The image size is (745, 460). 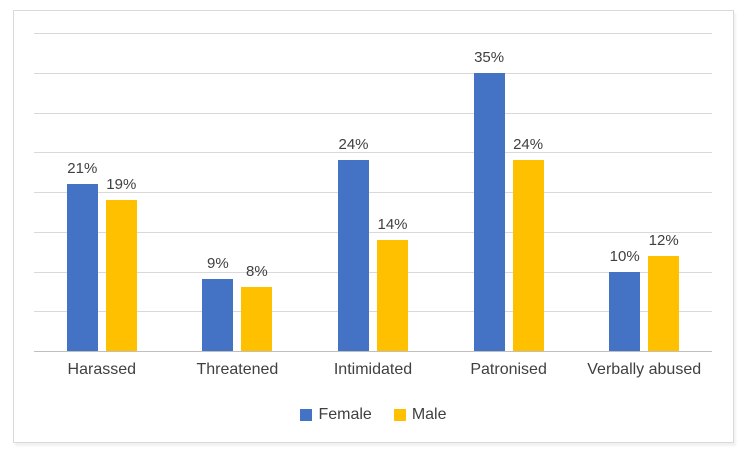 I want to click on legend-swatch-female, so click(x=306, y=415).